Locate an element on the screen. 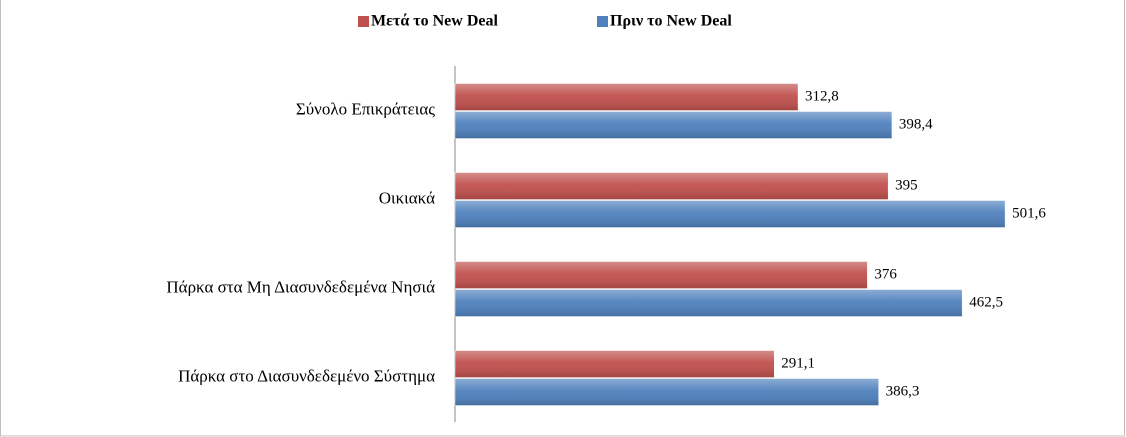 This screenshot has width=1126, height=437. data-label: 398,4 is located at coordinates (916, 124).